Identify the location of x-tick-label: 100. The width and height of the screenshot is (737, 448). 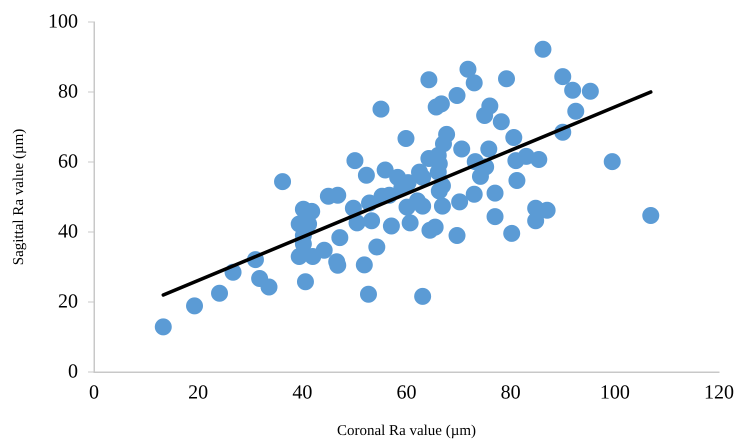
(615, 392).